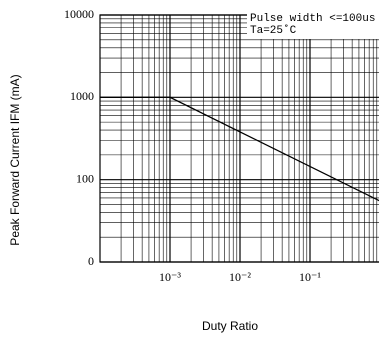 The height and width of the screenshot is (342, 379). Describe the element at coordinates (240, 277) in the screenshot. I see `x-tick-label: 10⁻²` at that location.